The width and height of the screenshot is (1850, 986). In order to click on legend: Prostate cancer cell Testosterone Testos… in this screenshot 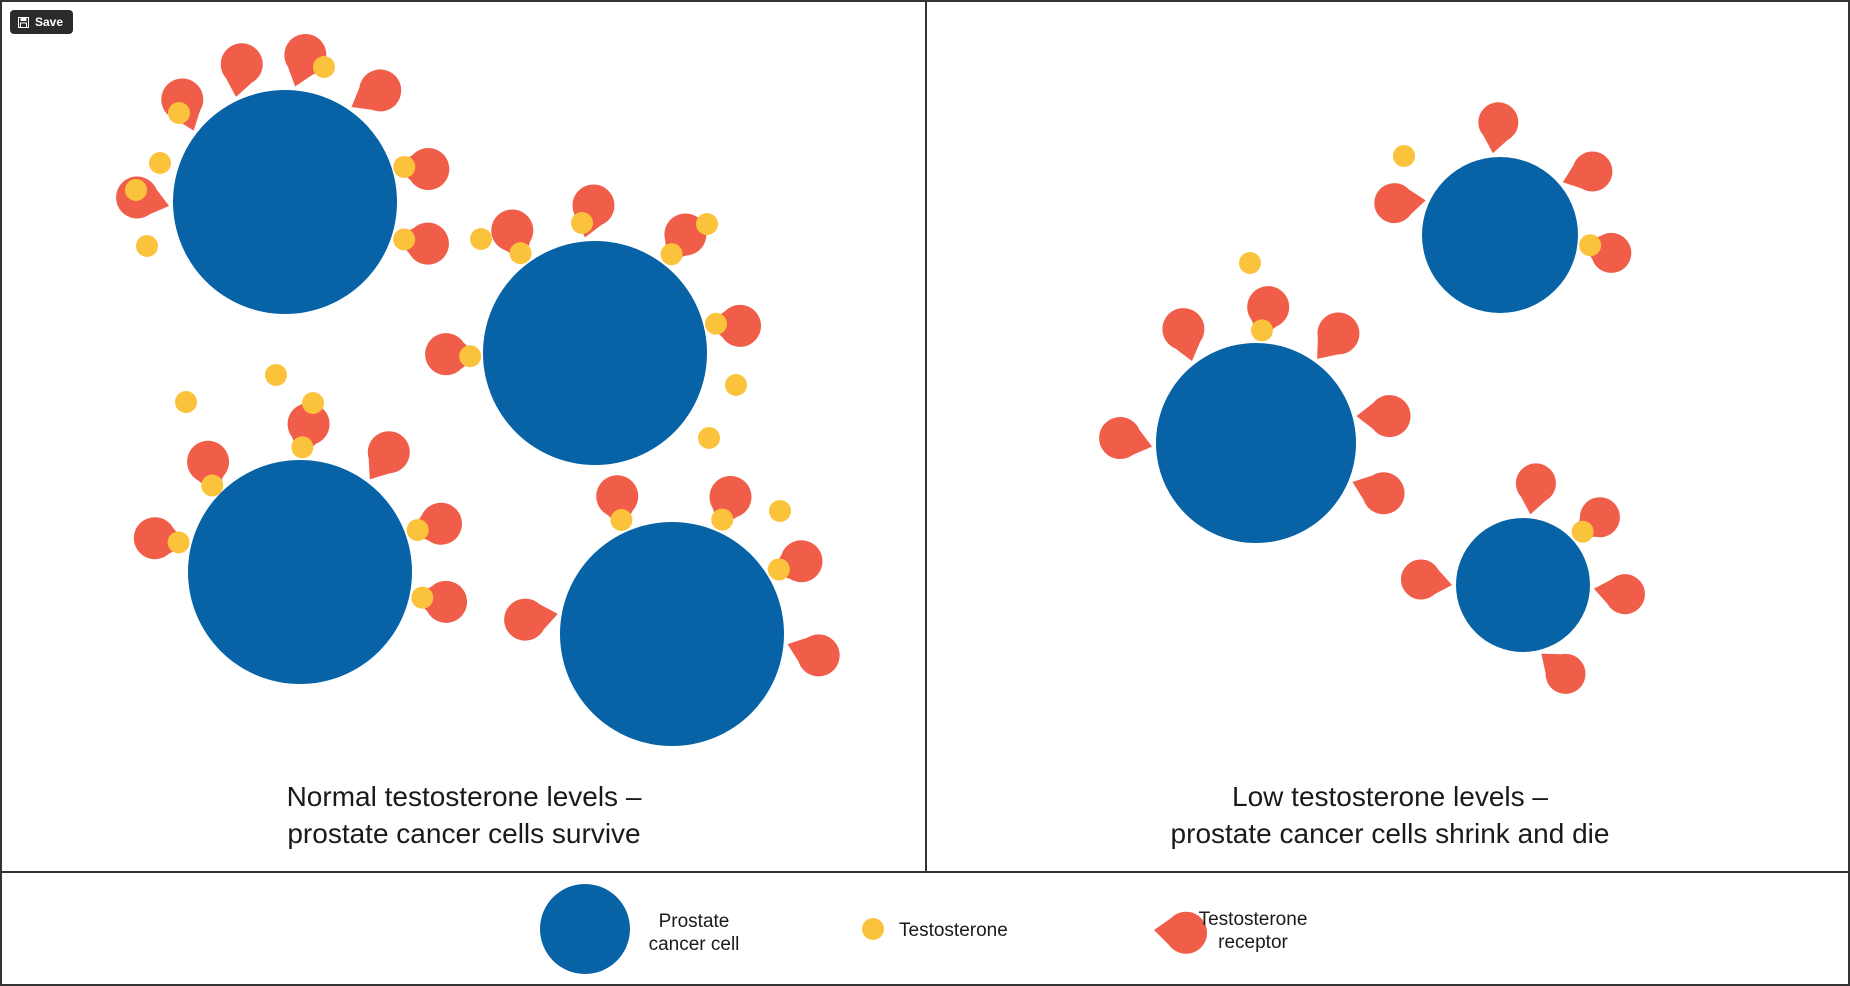, I will do `click(923, 929)`.